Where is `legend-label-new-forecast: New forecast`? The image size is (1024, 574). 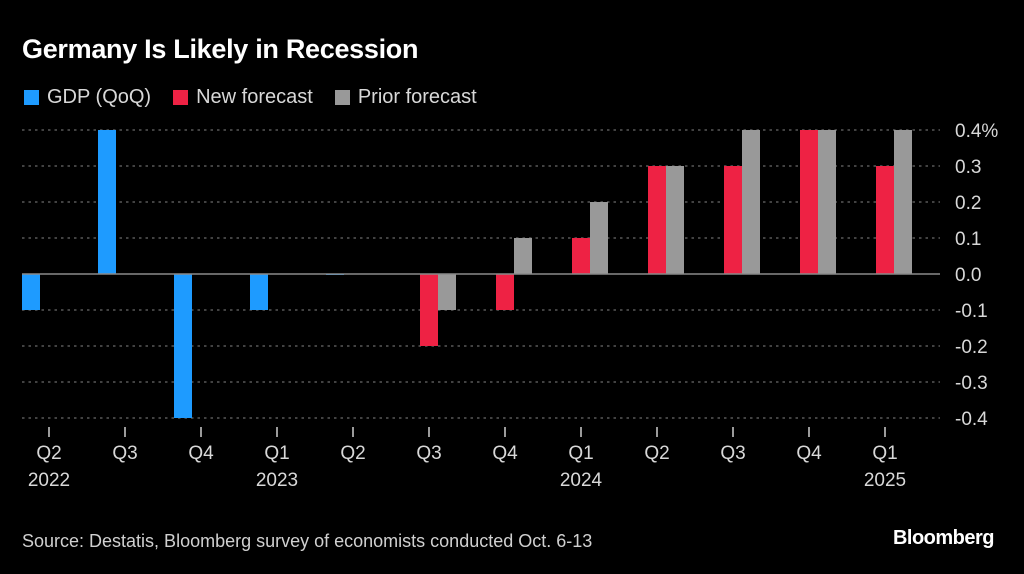
legend-label-new-forecast: New forecast is located at coordinates (254, 97).